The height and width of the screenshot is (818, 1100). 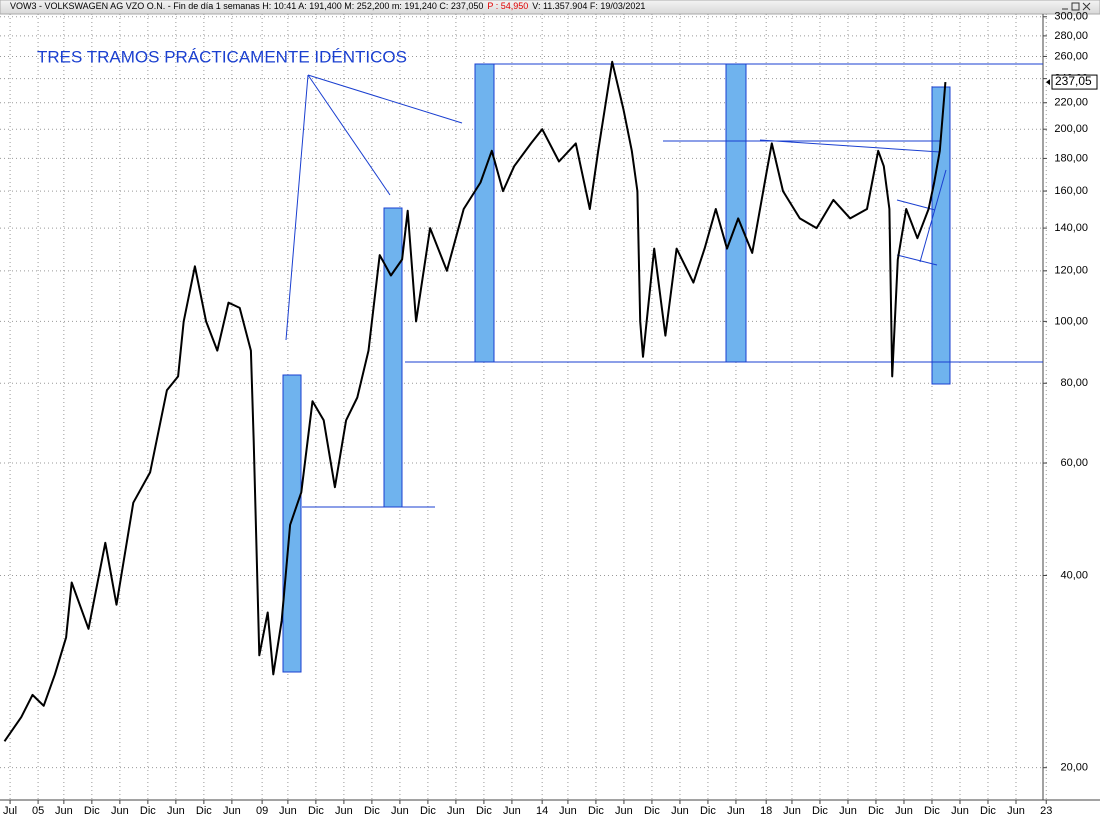 What do you see at coordinates (1071, 17) in the screenshot?
I see `y-tick-label: 300,00` at bounding box center [1071, 17].